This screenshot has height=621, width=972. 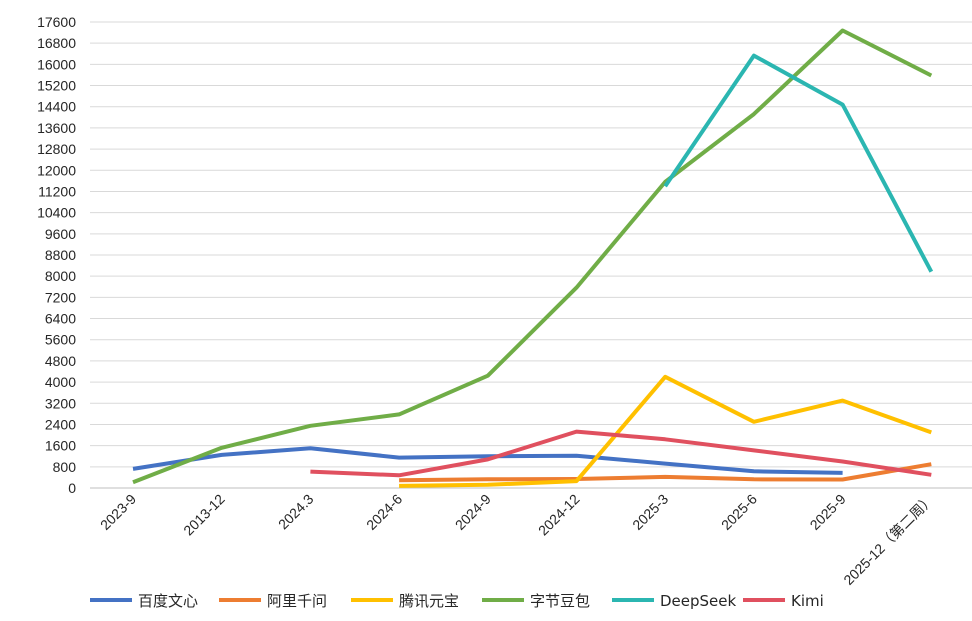 I want to click on y-tick-label: 4800, so click(x=60, y=361).